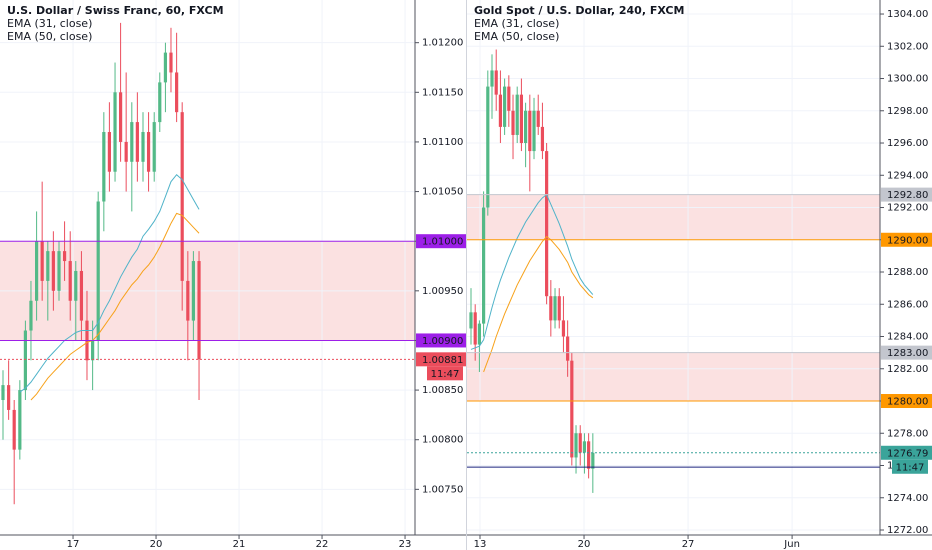  I want to click on y-tick-label: 1.01200, so click(442, 43).